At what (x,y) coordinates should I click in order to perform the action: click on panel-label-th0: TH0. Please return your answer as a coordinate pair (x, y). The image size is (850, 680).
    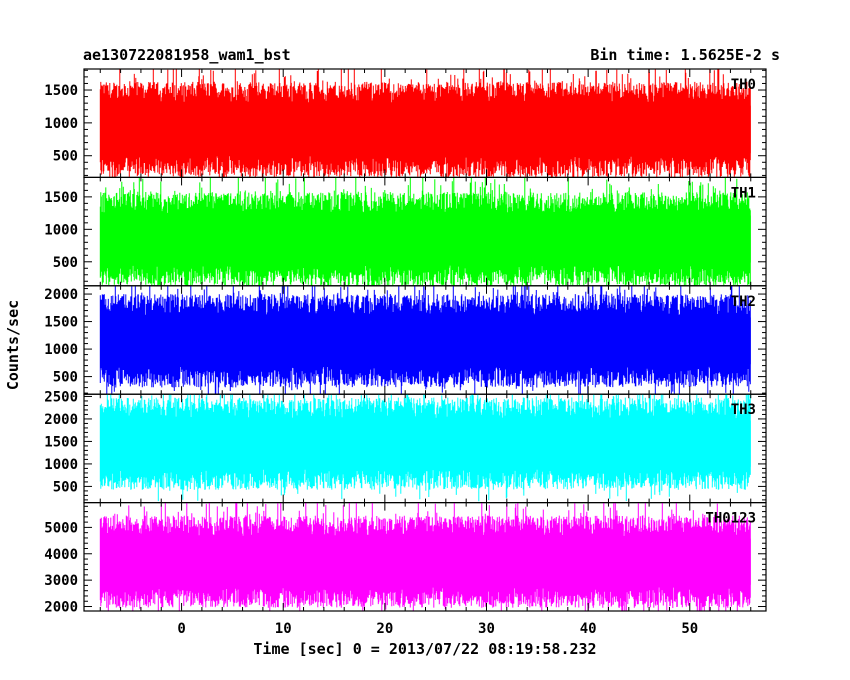
    Looking at the image, I should click on (743, 85).